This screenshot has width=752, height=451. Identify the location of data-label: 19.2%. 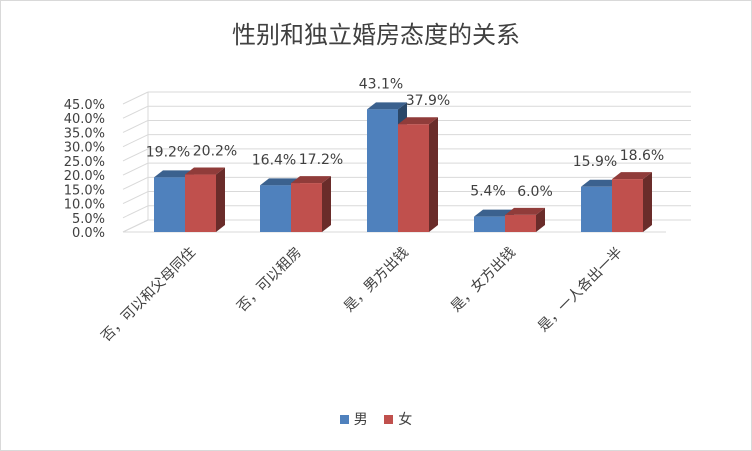
(168, 152).